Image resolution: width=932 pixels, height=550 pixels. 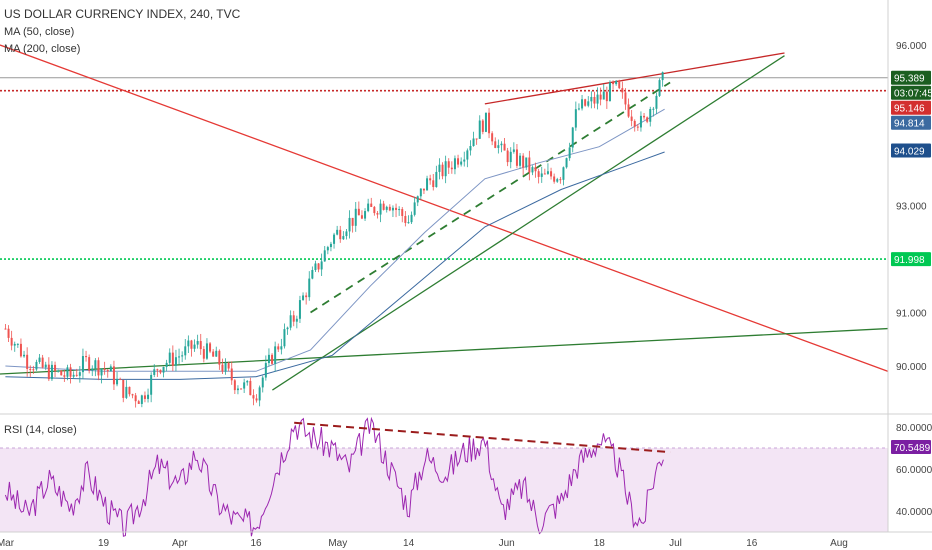 I want to click on time-tick-label: 16, so click(x=256, y=543).